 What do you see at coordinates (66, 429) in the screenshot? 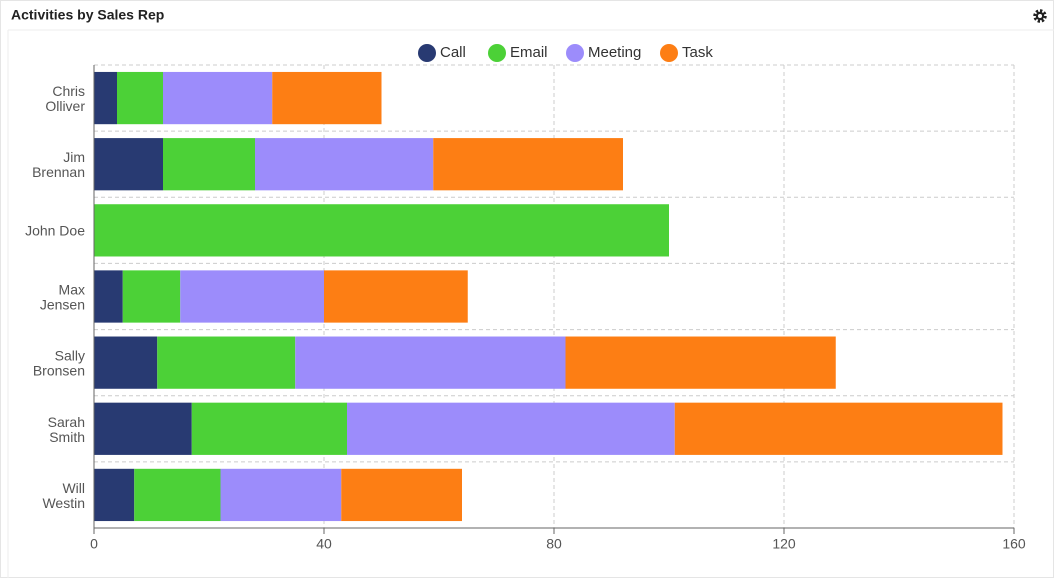
I see `y-tick-label: Sarah Smith` at bounding box center [66, 429].